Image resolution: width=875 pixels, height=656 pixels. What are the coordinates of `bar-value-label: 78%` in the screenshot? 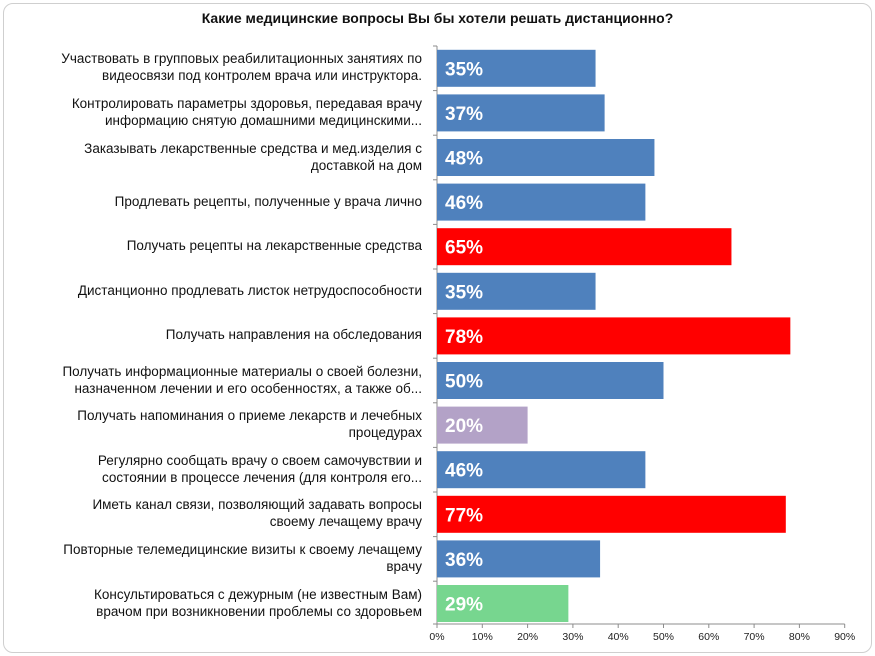 It's located at (464, 337).